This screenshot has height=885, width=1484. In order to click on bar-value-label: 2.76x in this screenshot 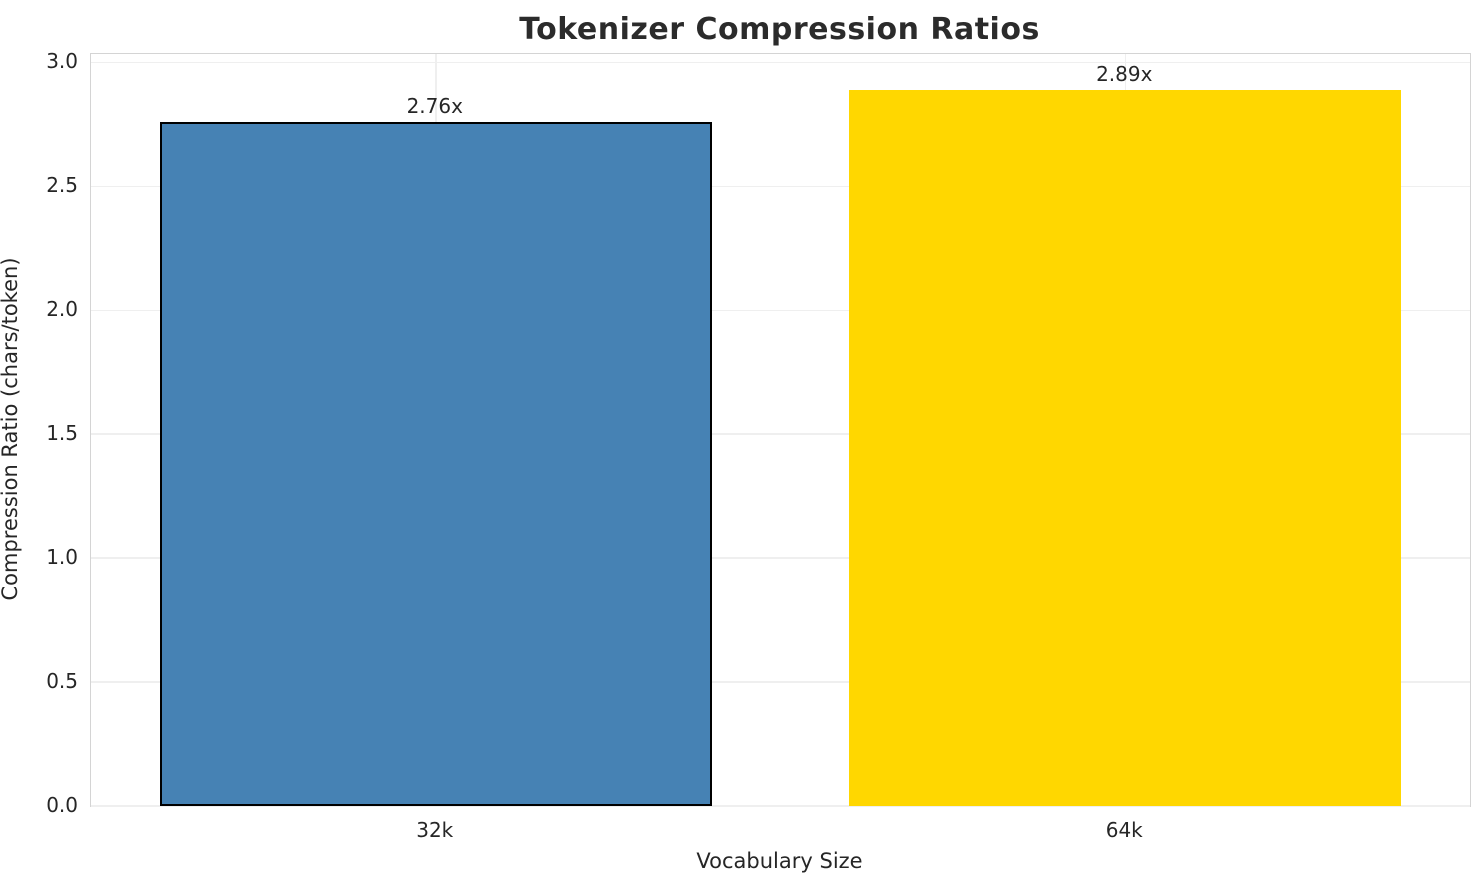, I will do `click(434, 105)`.